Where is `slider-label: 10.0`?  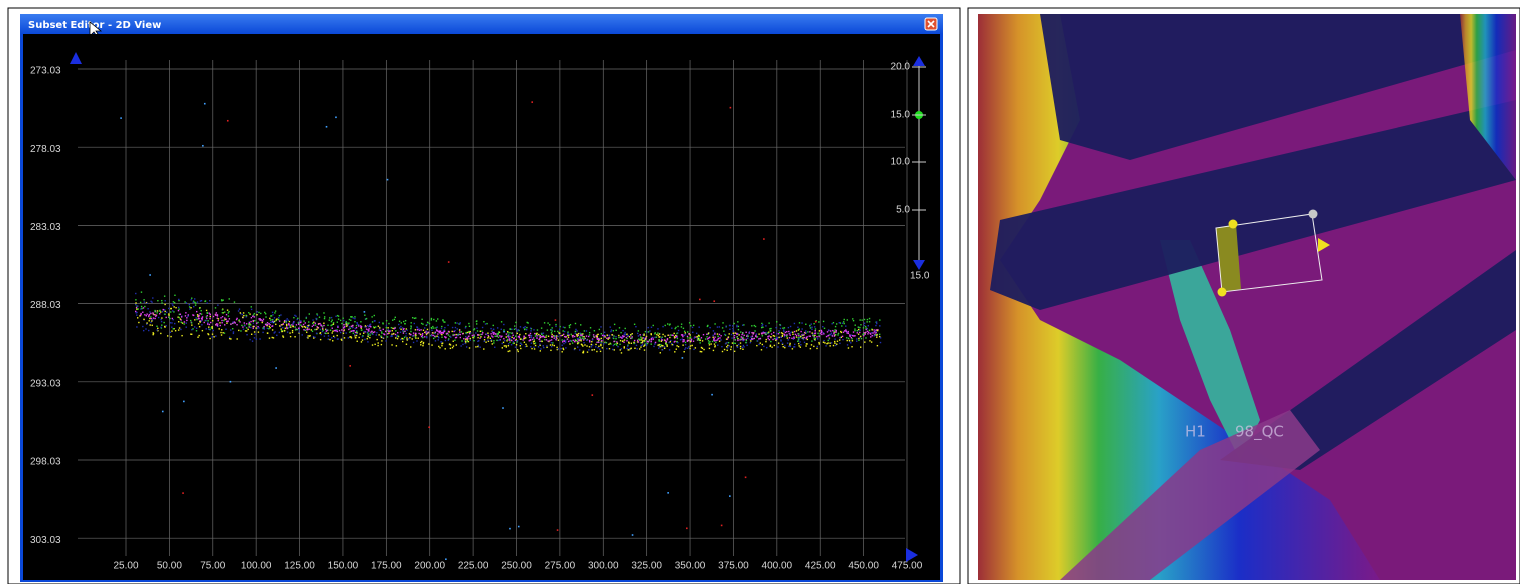
slider-label: 10.0 is located at coordinates (901, 162).